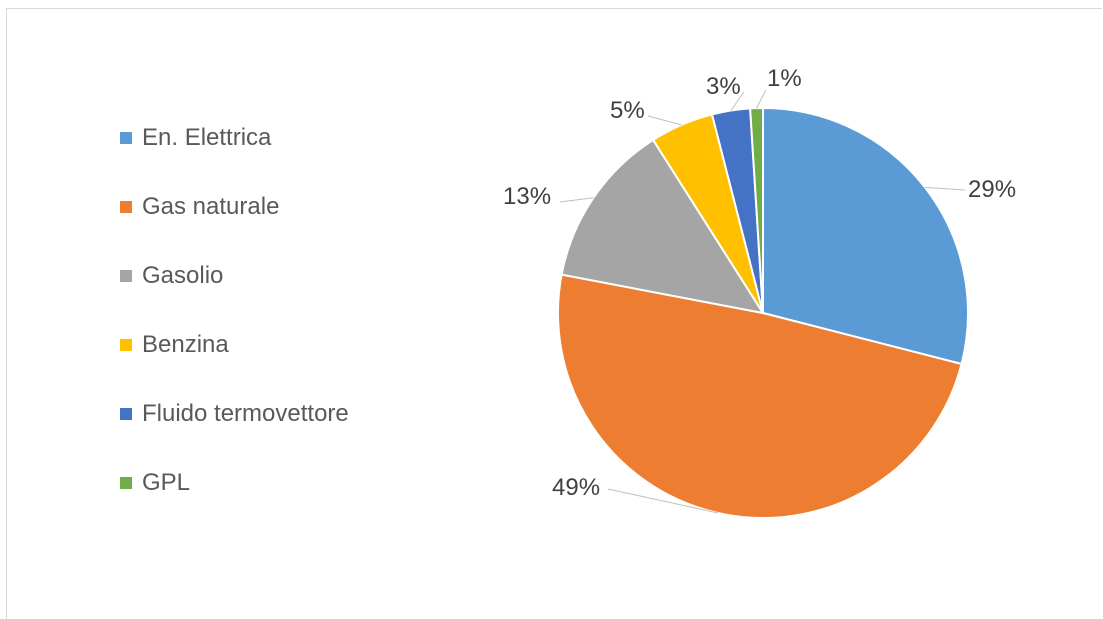 This screenshot has height=619, width=1103. Describe the element at coordinates (126, 345) in the screenshot. I see `legend-swatch-benzina` at that location.